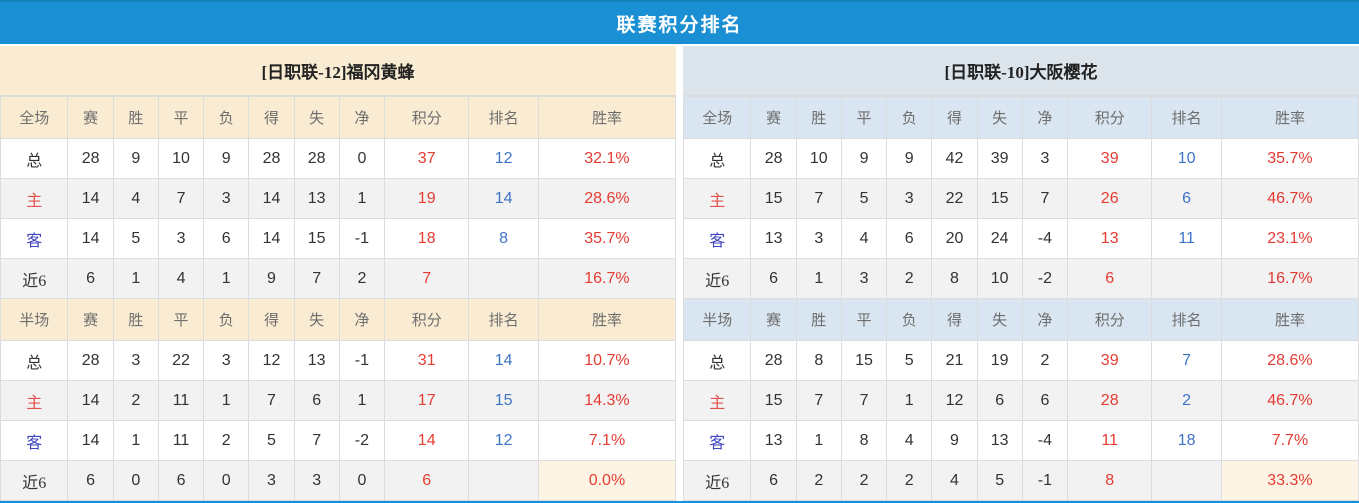 This screenshot has height=503, width=1359. I want to click on rank-cell: 11, so click(1186, 238).